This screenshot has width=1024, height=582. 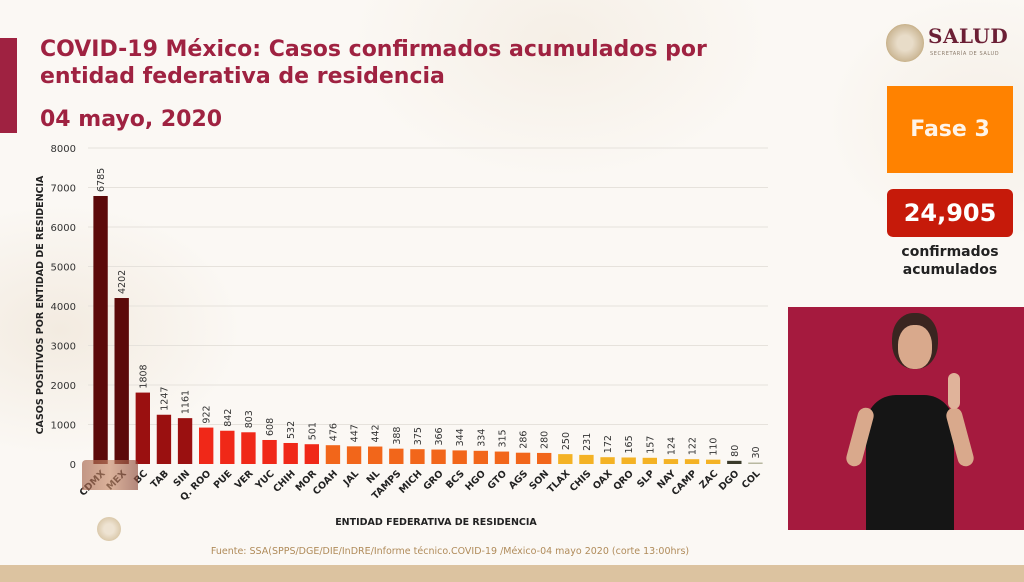 I want to click on y-tick-label: 4000, so click(x=63, y=307).